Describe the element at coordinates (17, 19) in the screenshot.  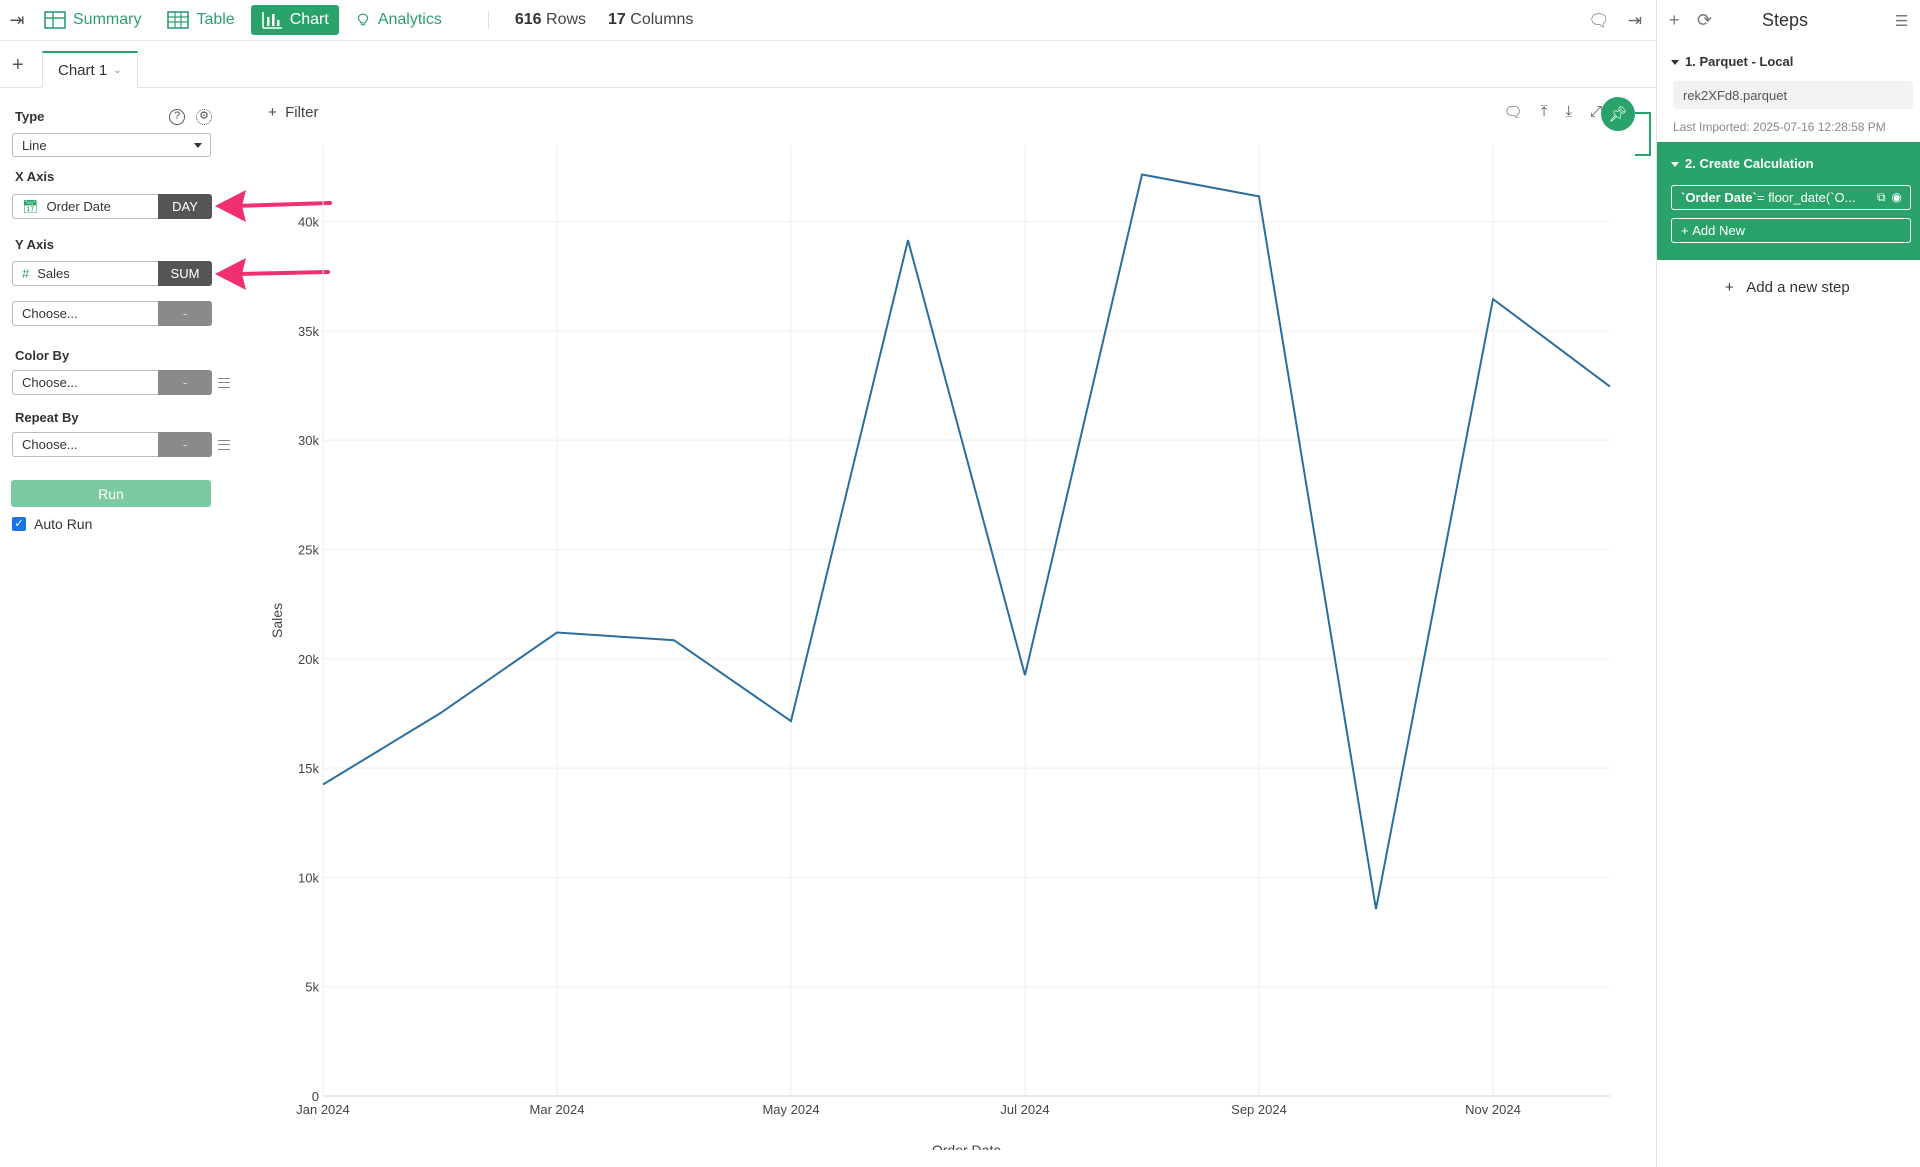
I see `collapse-left-icon: ⇥` at that location.